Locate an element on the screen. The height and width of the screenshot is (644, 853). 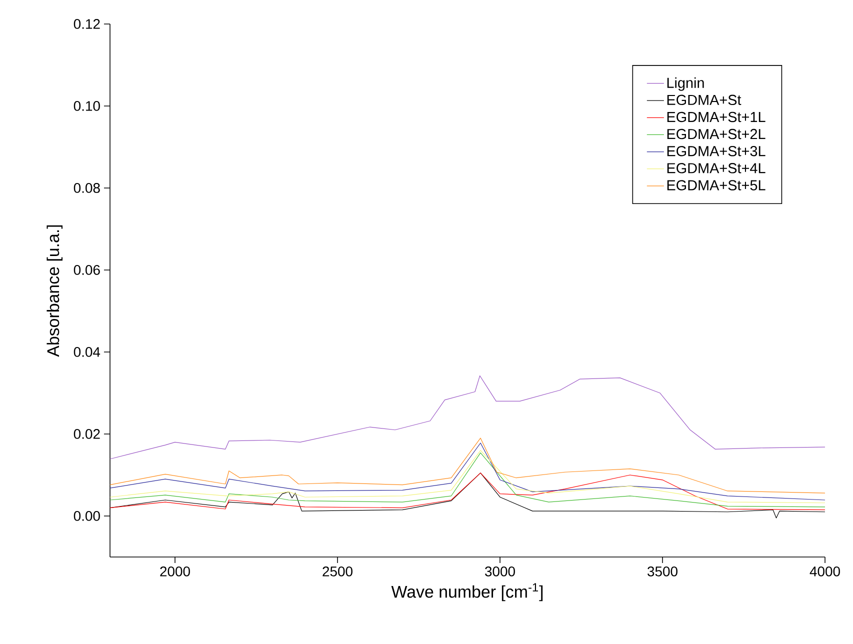
y-tick-label: 0.06 is located at coordinates (87, 270).